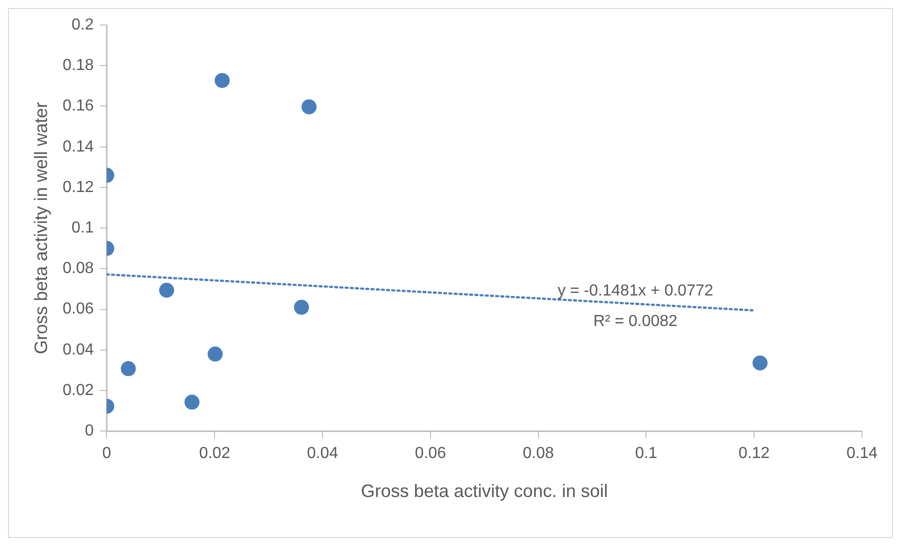 The height and width of the screenshot is (546, 901). What do you see at coordinates (635, 321) in the screenshot?
I see `annotation: R² = 0.0082` at bounding box center [635, 321].